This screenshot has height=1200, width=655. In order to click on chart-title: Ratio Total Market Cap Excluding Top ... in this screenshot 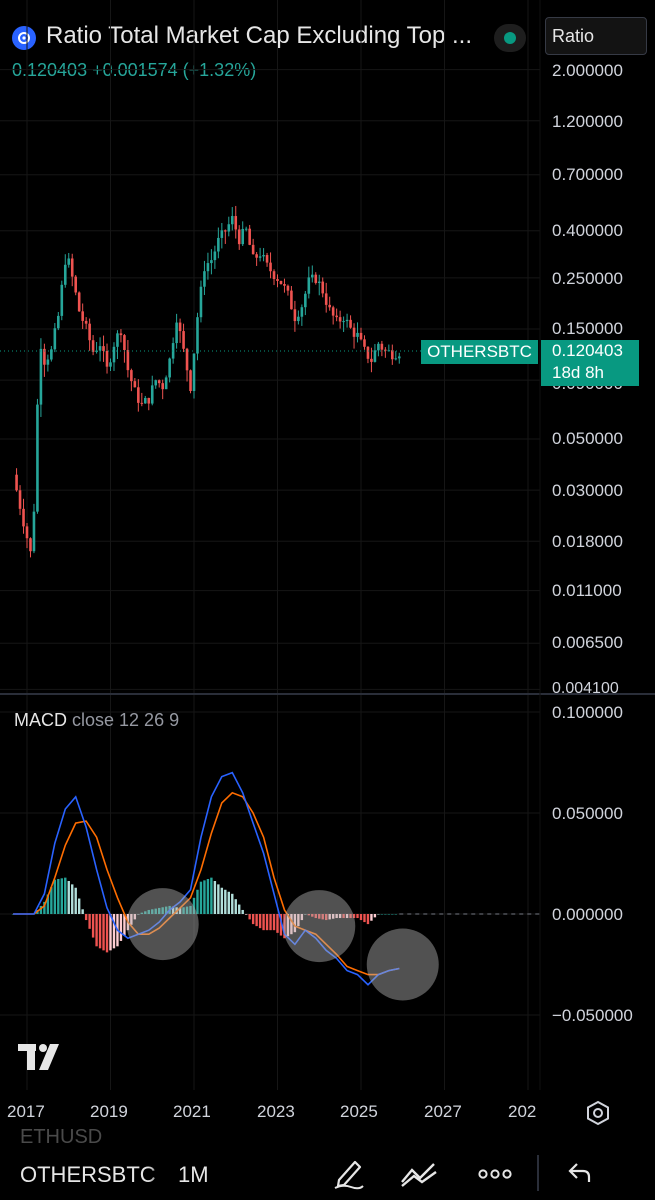, I will do `click(259, 35)`.